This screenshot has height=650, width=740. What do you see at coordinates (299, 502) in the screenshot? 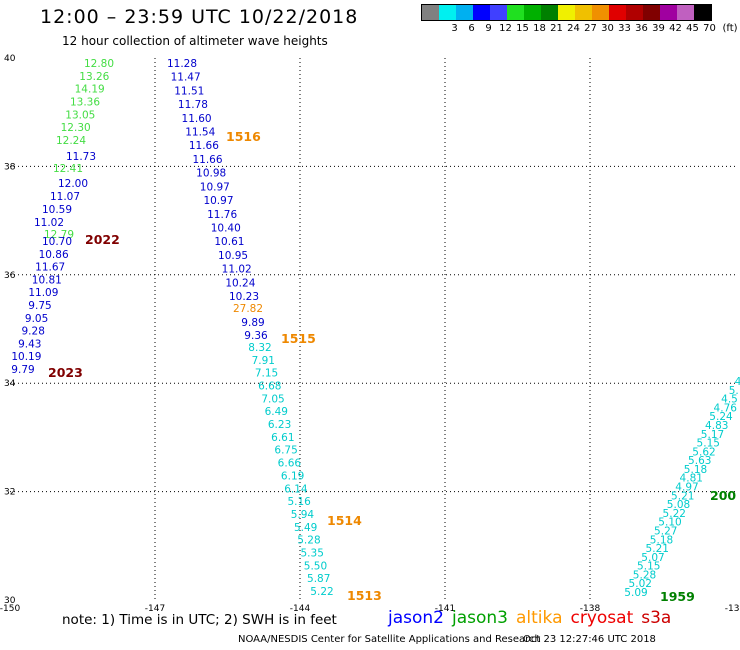
I see `wave-height-value: 5.16` at bounding box center [299, 502].